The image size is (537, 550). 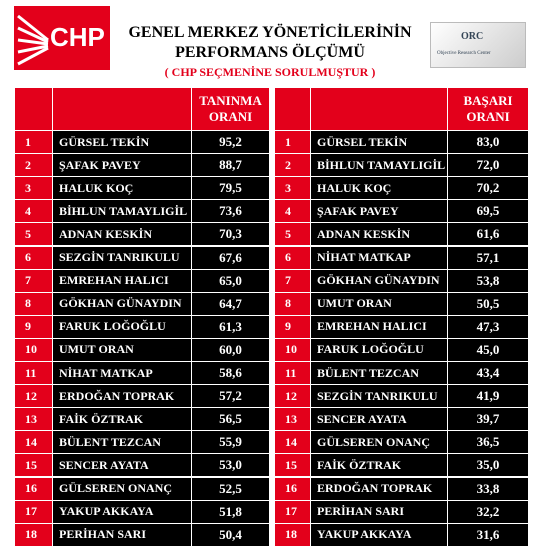 I want to click on row-name: GÖKHAN GÜNAYDIN, so click(x=379, y=280).